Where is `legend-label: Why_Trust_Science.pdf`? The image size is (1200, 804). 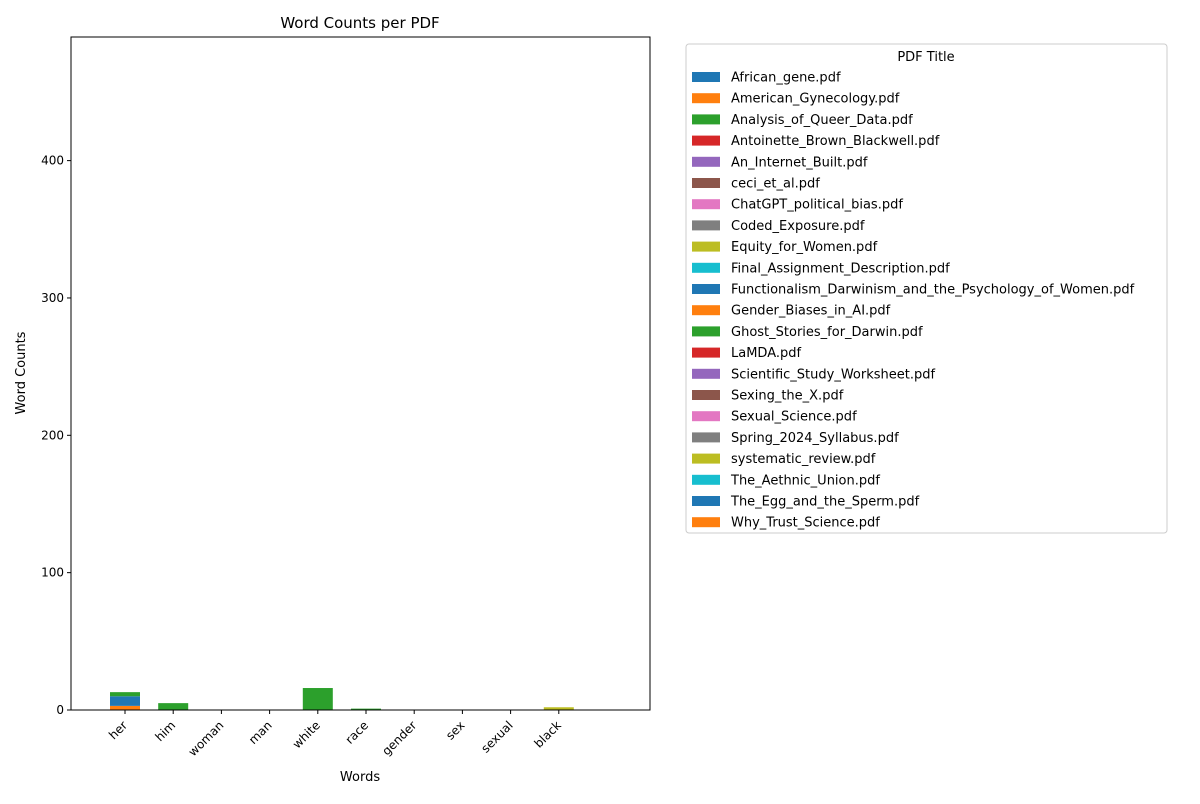
legend-label: Why_Trust_Science.pdf is located at coordinates (805, 523).